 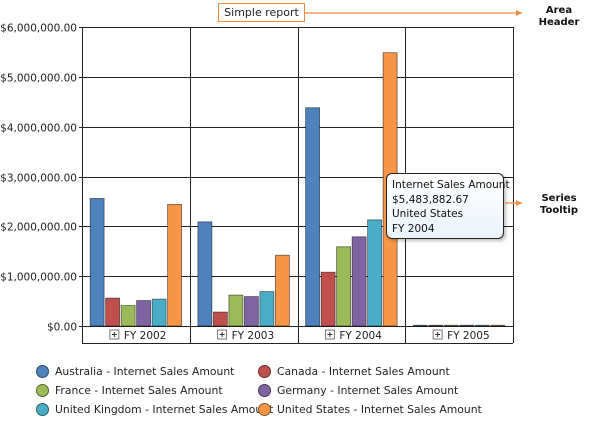 I want to click on legend-label-united-states: United States - Internet Sales Amount, so click(x=379, y=409).